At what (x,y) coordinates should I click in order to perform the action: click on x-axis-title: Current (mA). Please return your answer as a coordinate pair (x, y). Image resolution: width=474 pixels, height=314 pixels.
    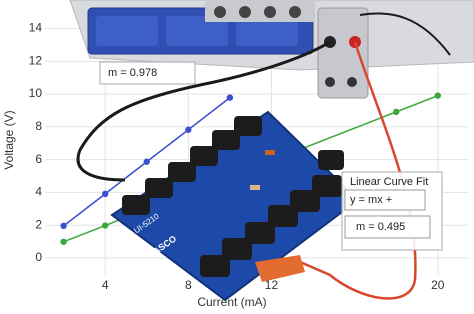
    Looking at the image, I should click on (231, 302).